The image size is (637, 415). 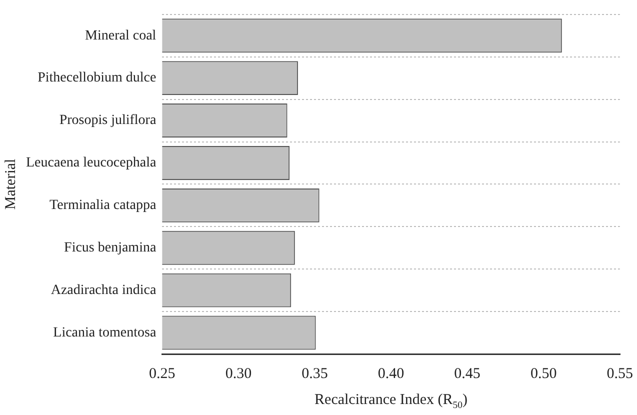 What do you see at coordinates (391, 374) in the screenshot?
I see `x-tick-label: 0.40` at bounding box center [391, 374].